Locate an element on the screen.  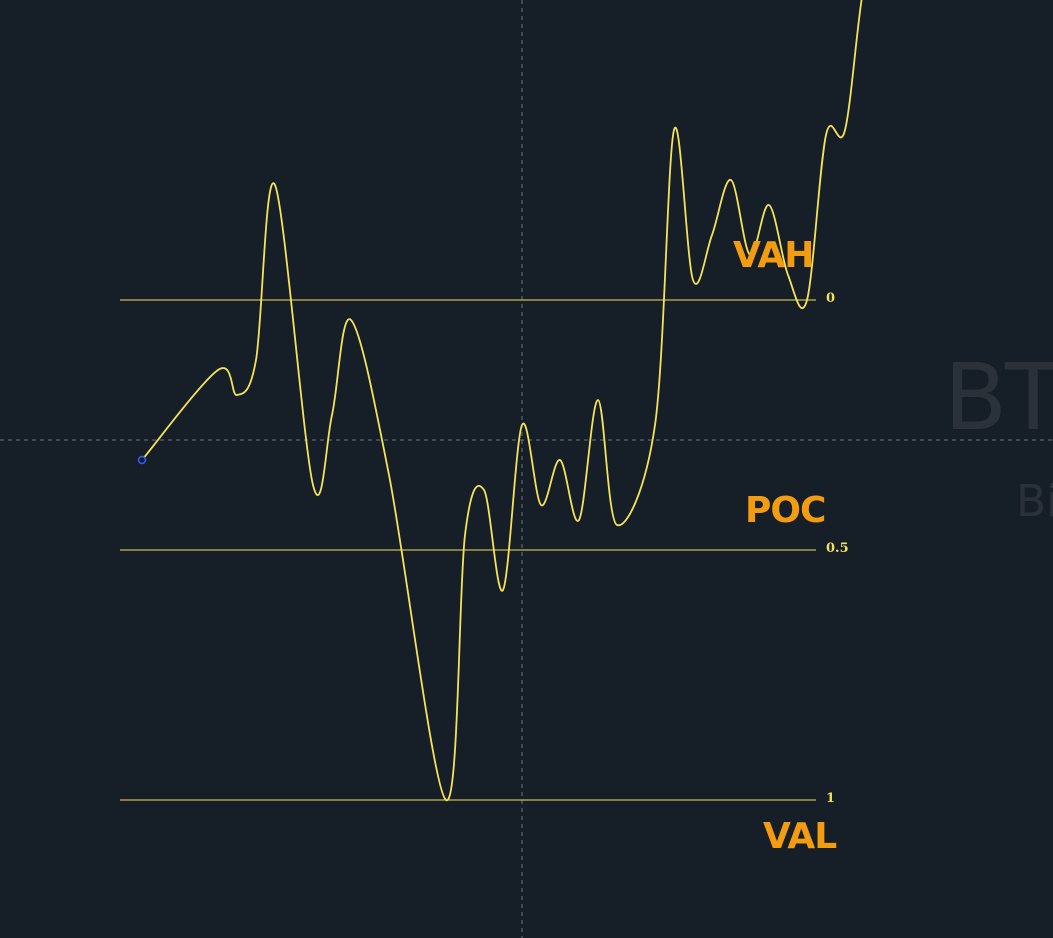
symbol-subtitle-watermark: Bi is located at coordinates (1034, 501).